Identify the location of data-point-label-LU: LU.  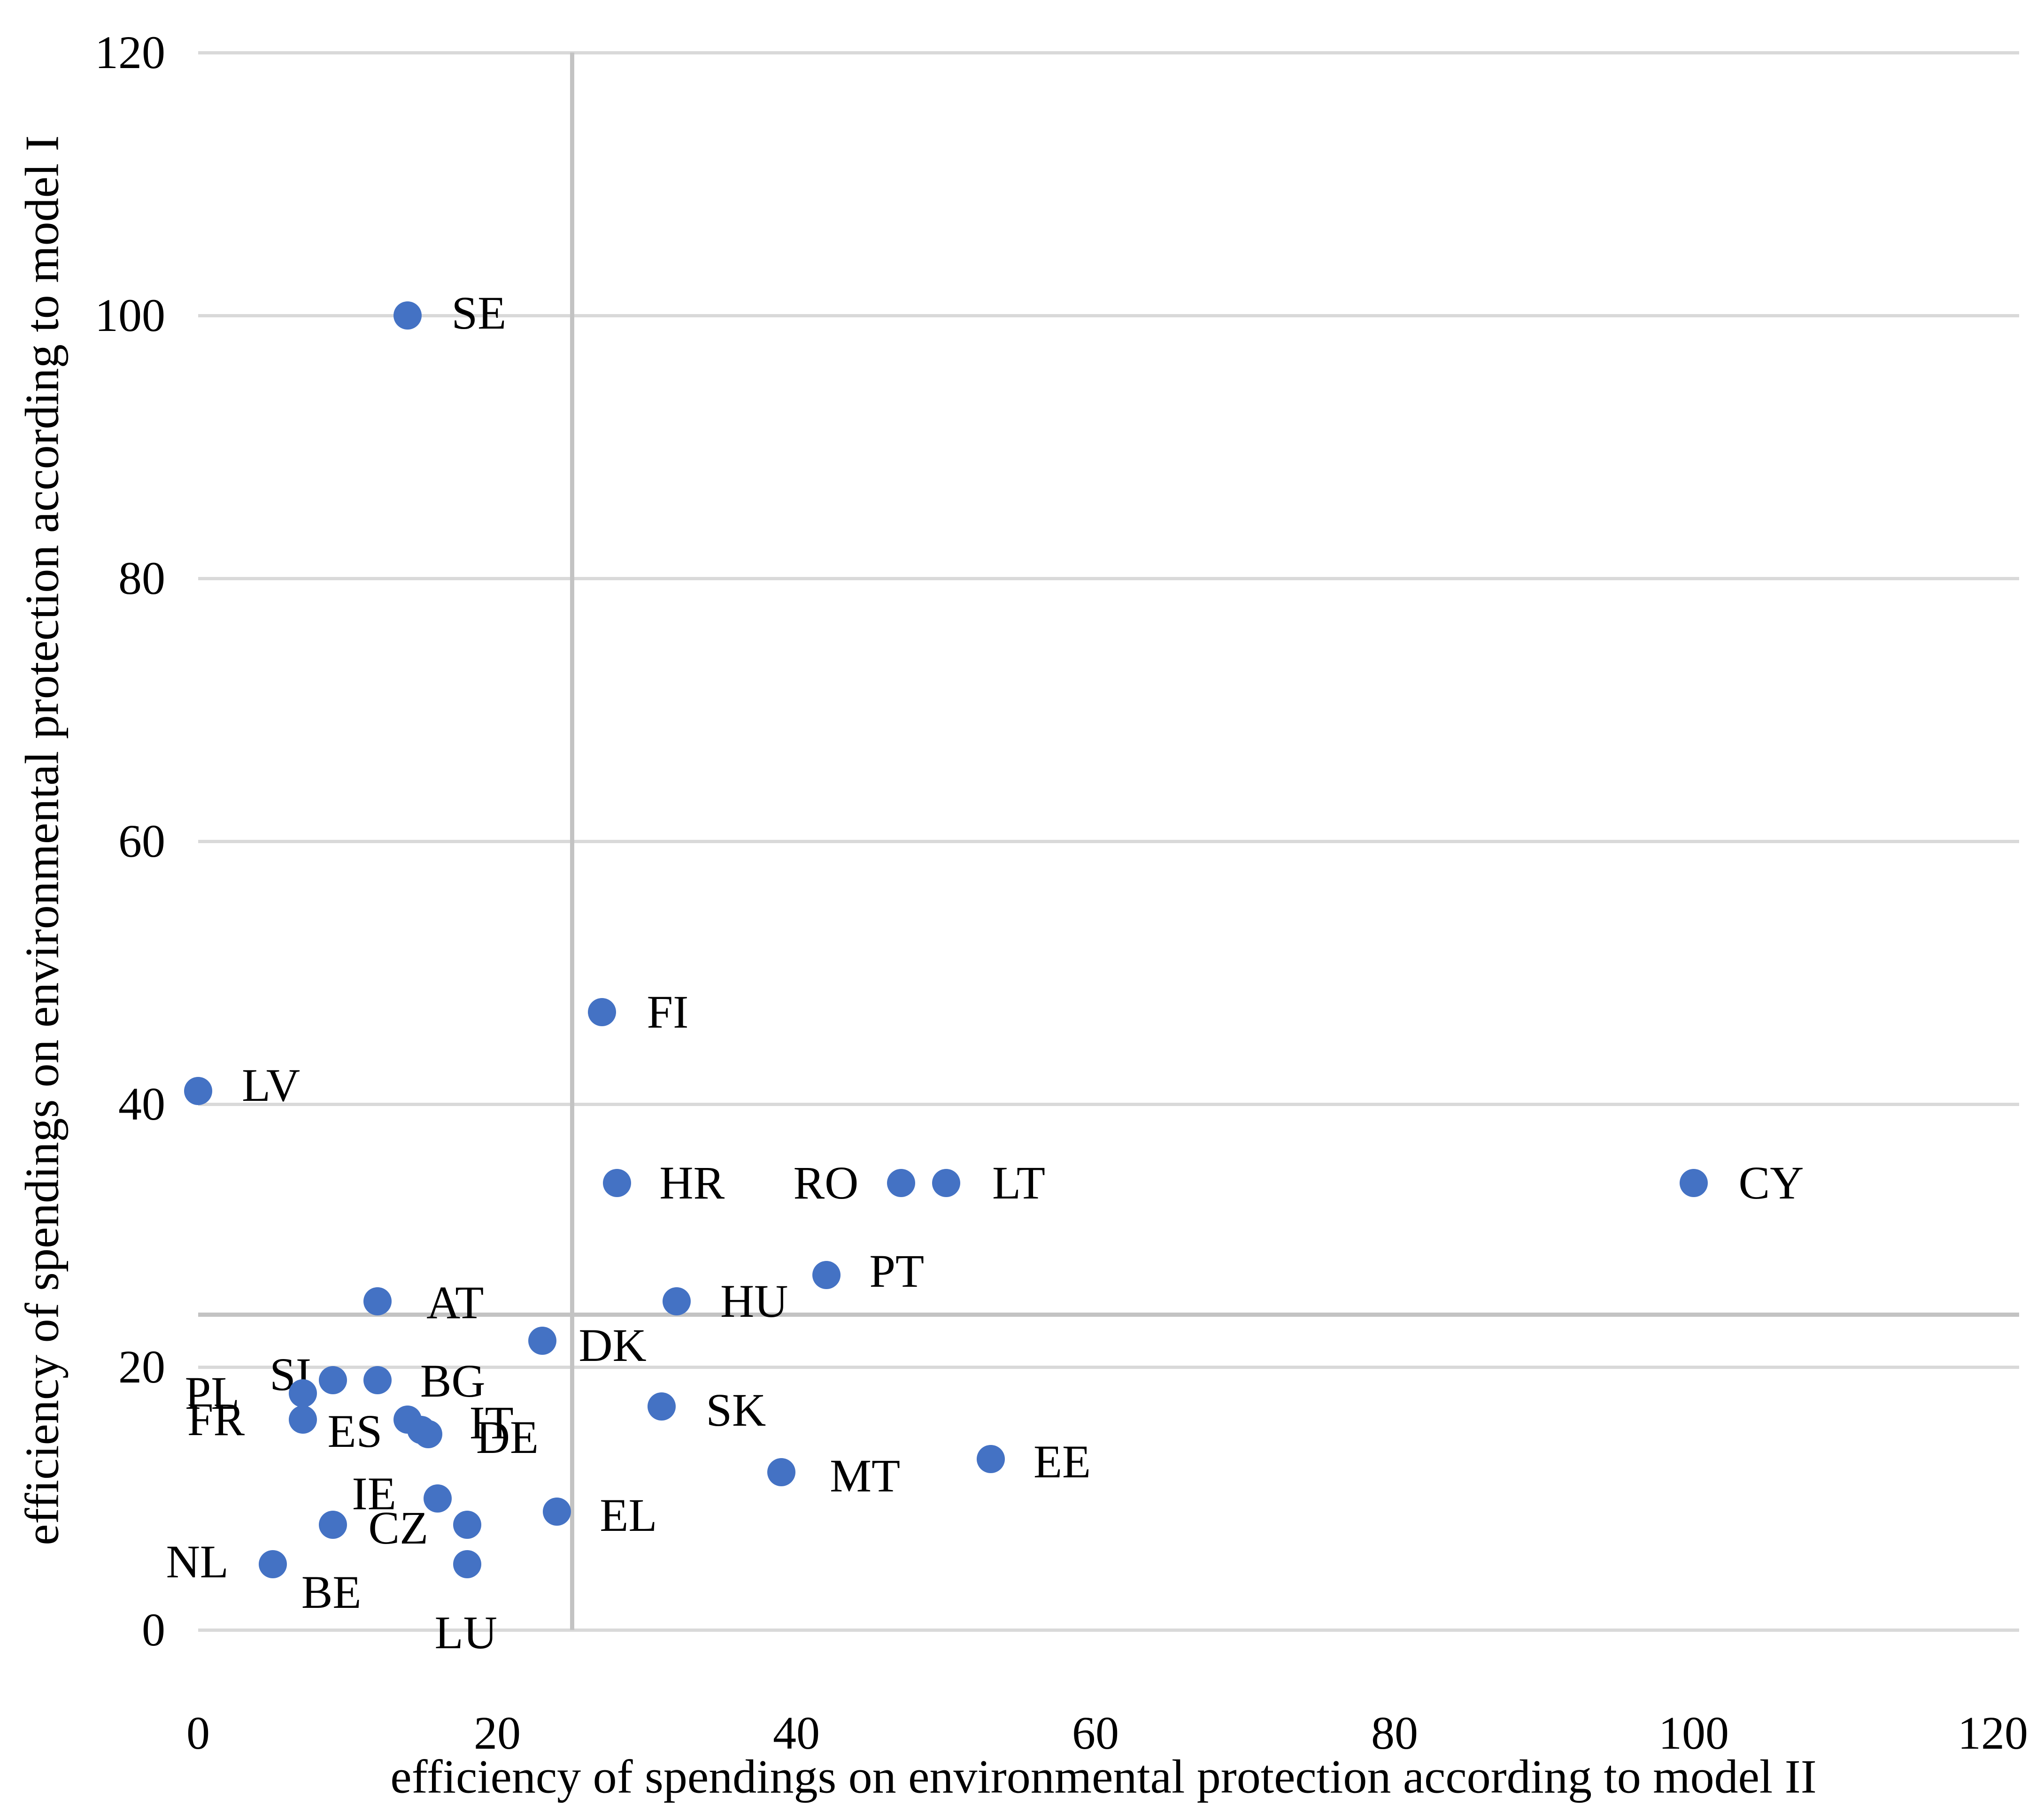
(465, 1632).